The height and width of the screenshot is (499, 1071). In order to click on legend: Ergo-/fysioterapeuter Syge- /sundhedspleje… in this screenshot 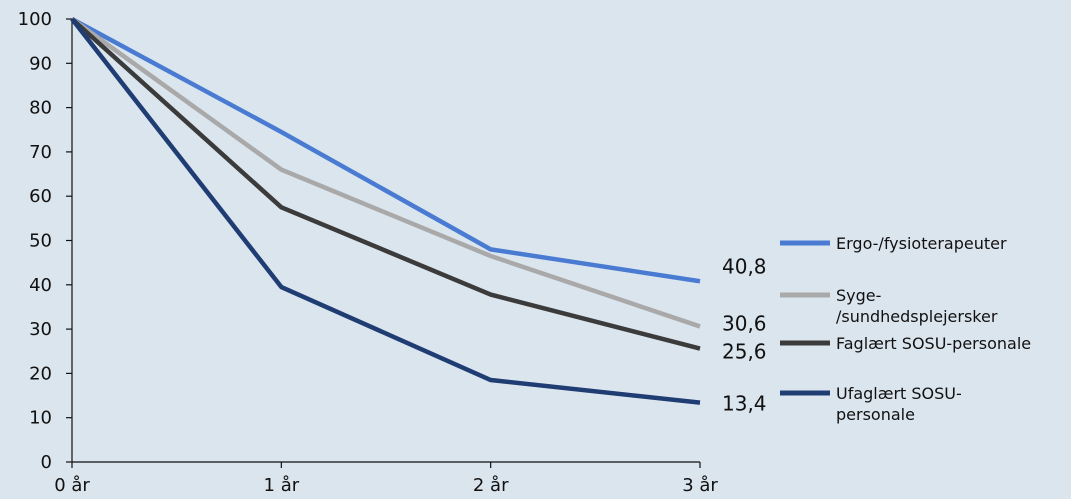, I will do `click(905, 329)`.